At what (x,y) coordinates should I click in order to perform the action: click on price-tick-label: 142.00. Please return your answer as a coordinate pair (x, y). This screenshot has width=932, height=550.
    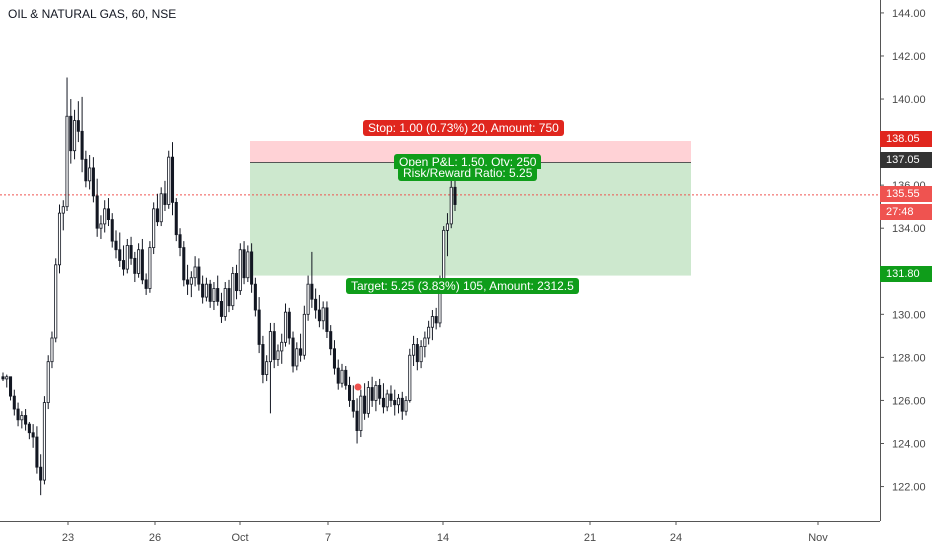
    Looking at the image, I should click on (909, 57).